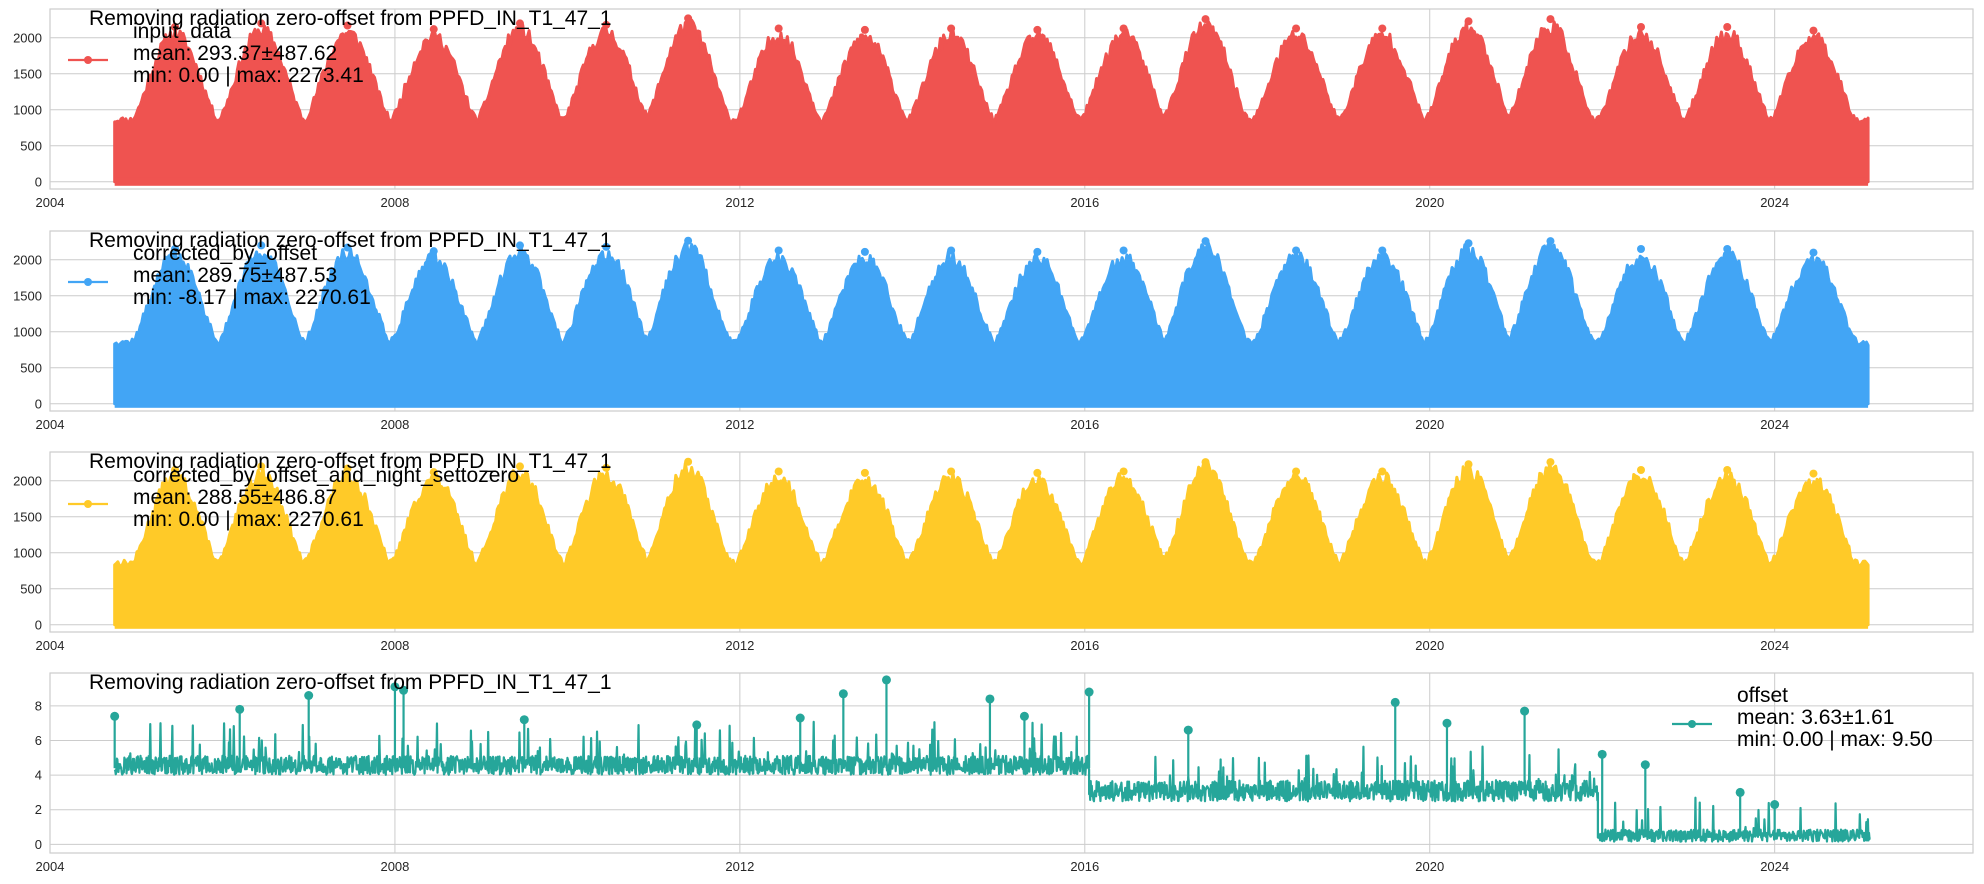 Image resolution: width=1984 pixels, height=884 pixels. I want to click on y-tick-label: 6, so click(38, 740).